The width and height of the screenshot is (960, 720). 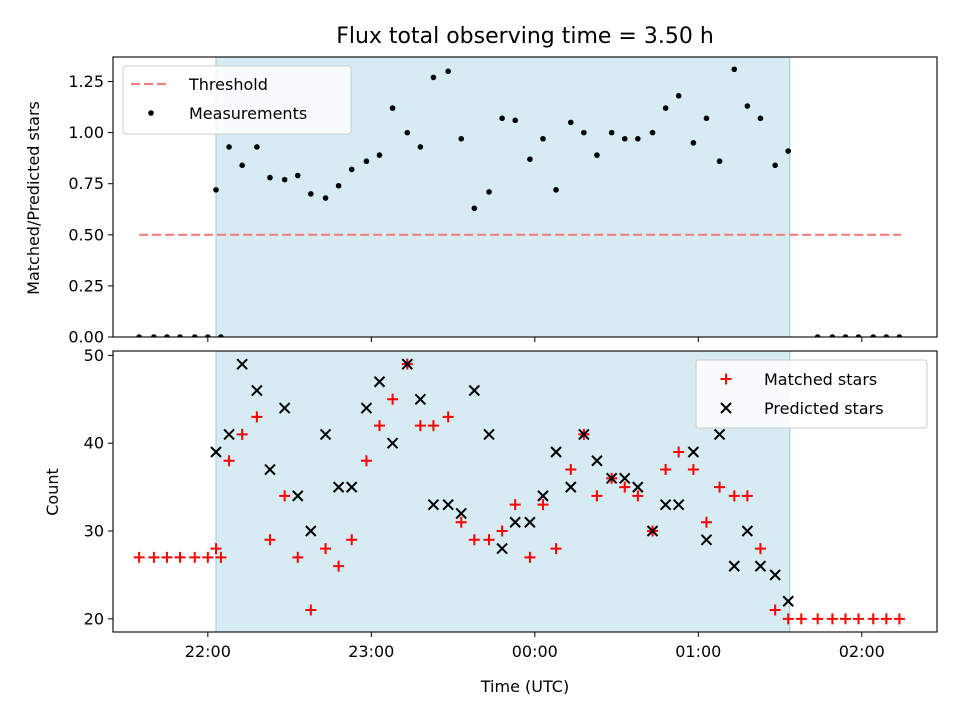 What do you see at coordinates (862, 651) in the screenshot?
I see `x-tick-label: 02:00` at bounding box center [862, 651].